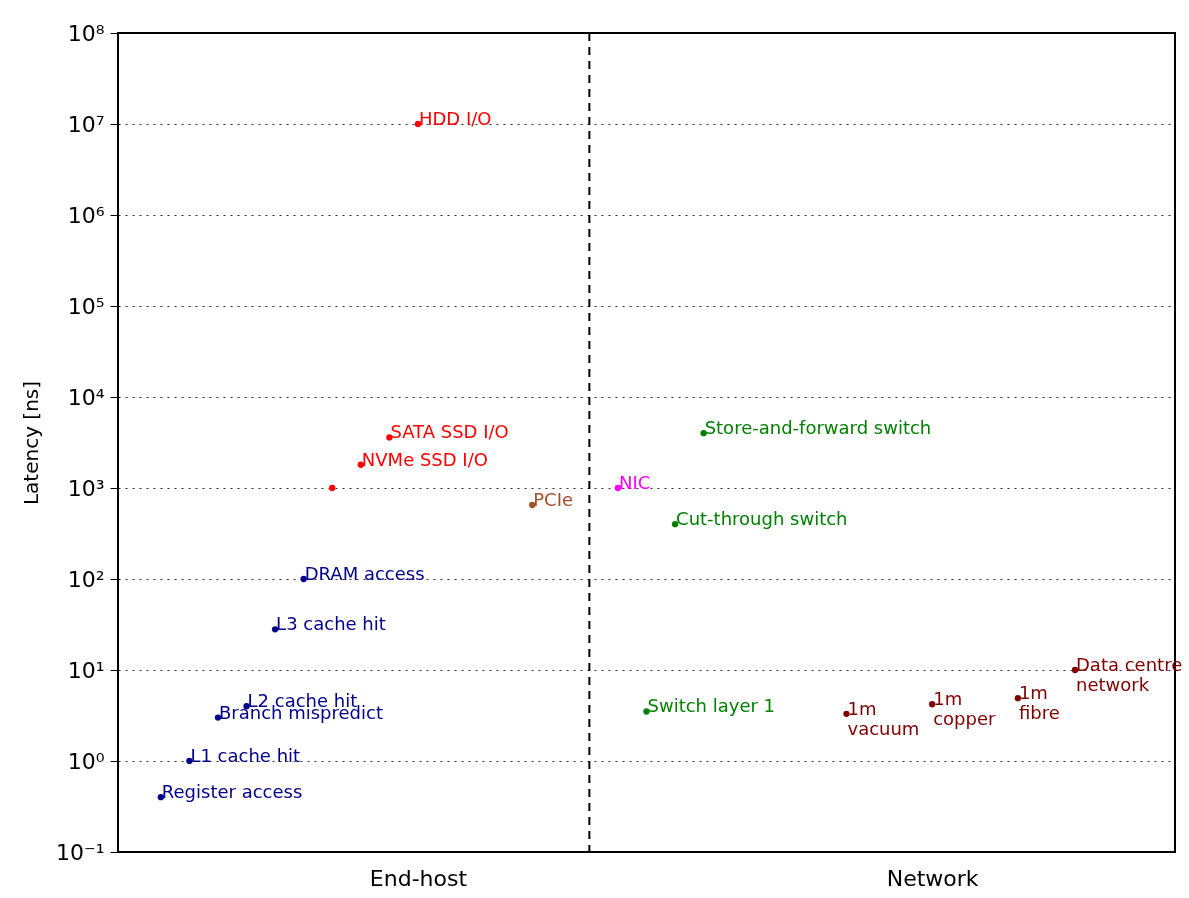 The width and height of the screenshot is (1189, 898). Describe the element at coordinates (364, 573) in the screenshot. I see `series-label: DRAM access` at that location.